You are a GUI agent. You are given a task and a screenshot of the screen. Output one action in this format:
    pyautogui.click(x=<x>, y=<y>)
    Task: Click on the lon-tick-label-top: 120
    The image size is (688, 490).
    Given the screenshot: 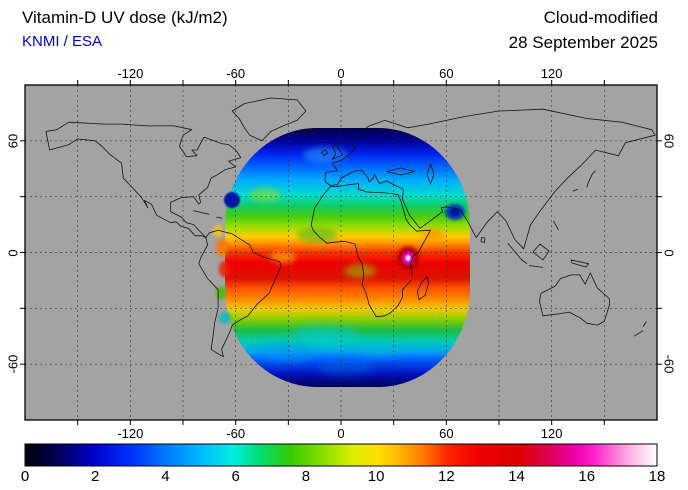 What is the action you would take?
    pyautogui.click(x=551, y=73)
    